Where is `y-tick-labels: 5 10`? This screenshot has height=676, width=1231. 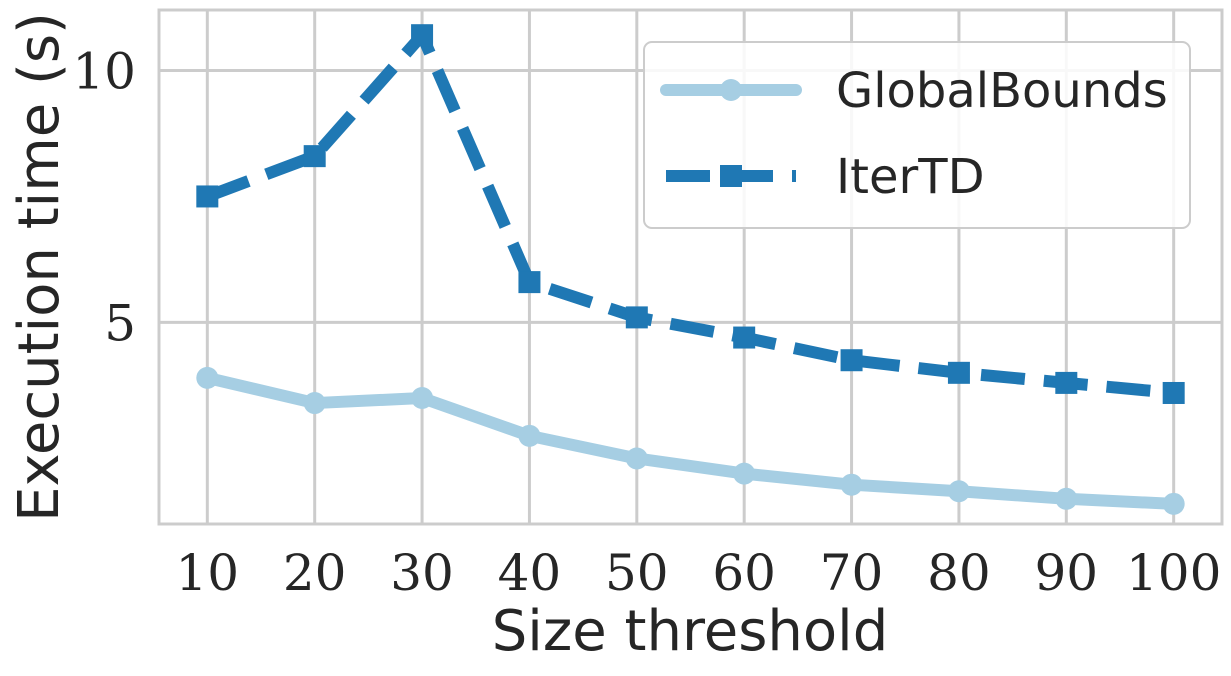
y-tick-labels: 5 10 is located at coordinates (104, 197).